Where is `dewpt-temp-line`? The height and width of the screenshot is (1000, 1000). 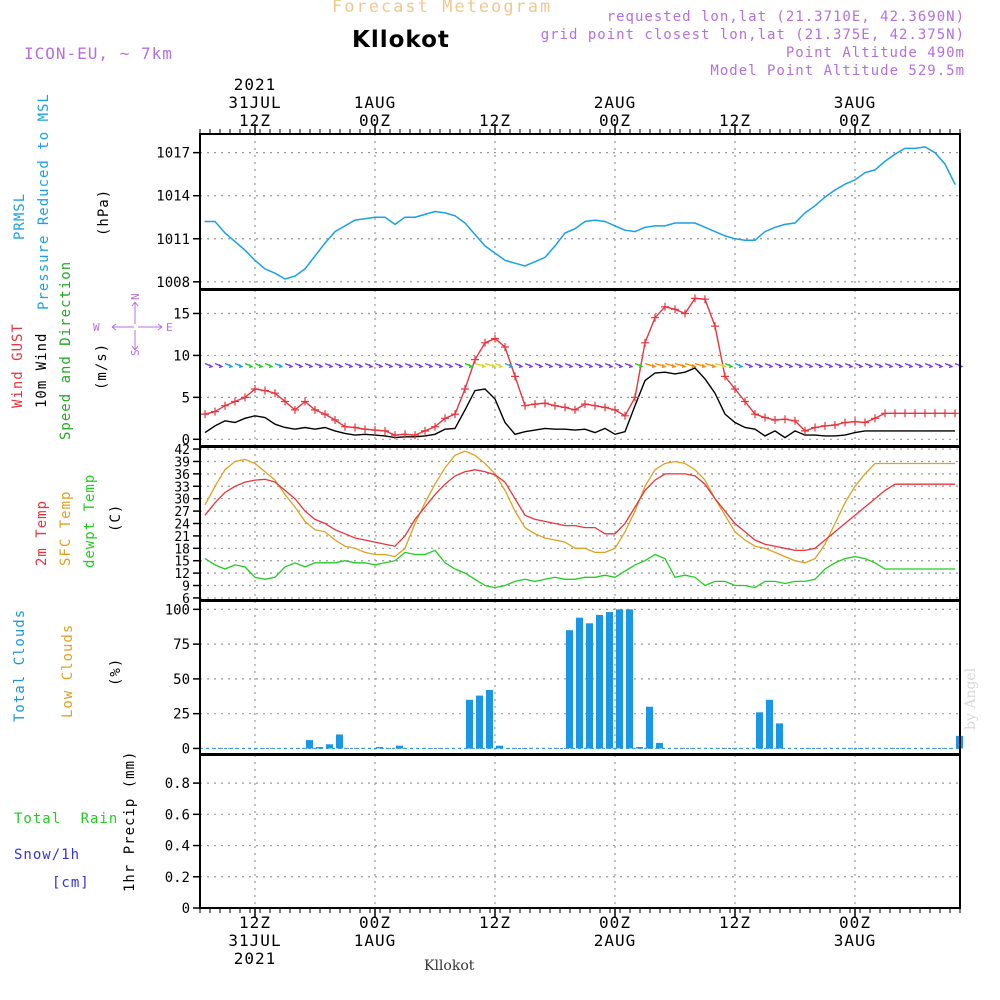 dewpt-temp-line is located at coordinates (579, 569).